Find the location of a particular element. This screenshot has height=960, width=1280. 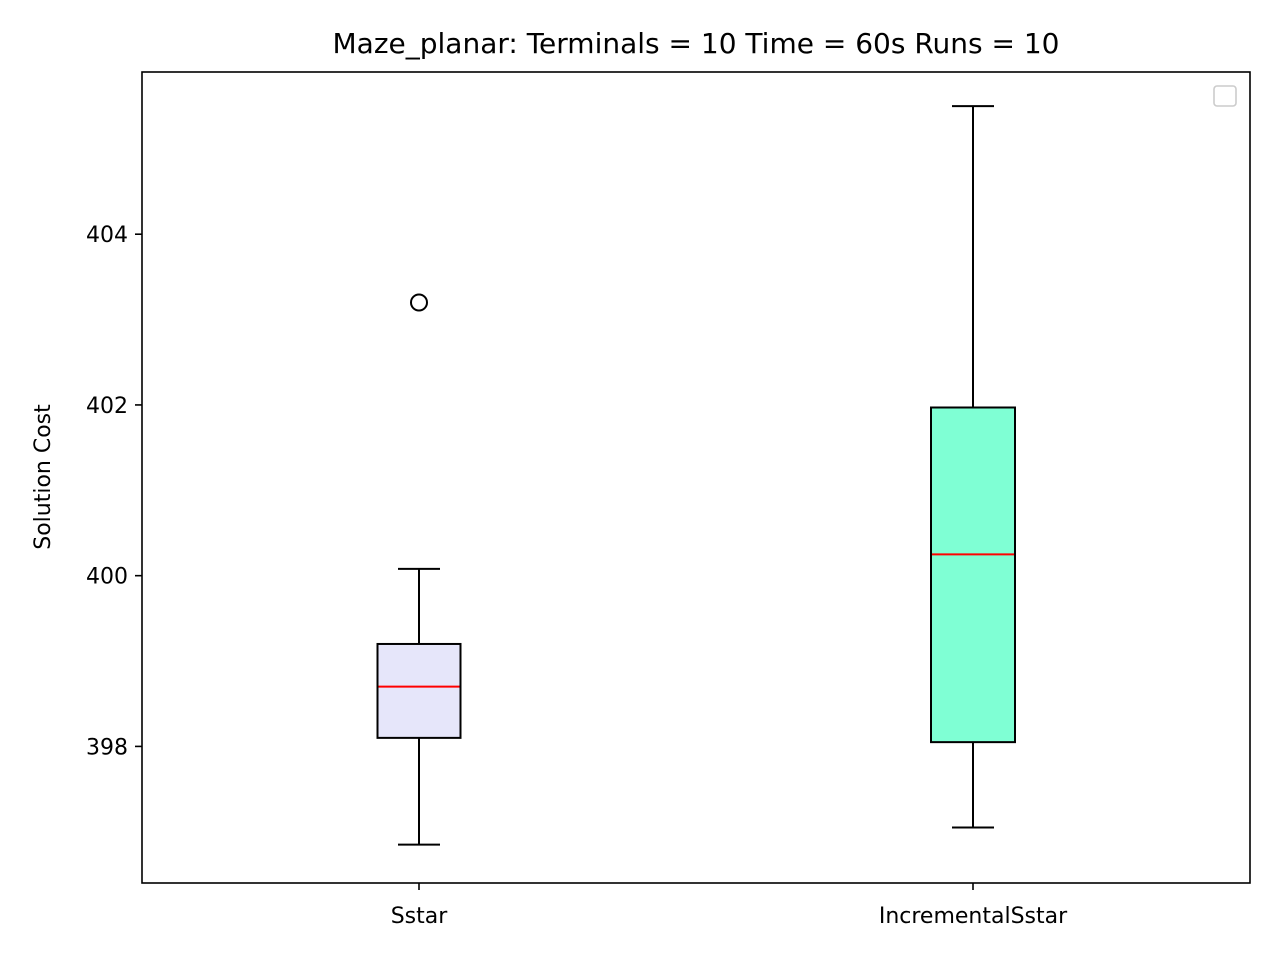

y-tick-label: 404 is located at coordinates (107, 235).